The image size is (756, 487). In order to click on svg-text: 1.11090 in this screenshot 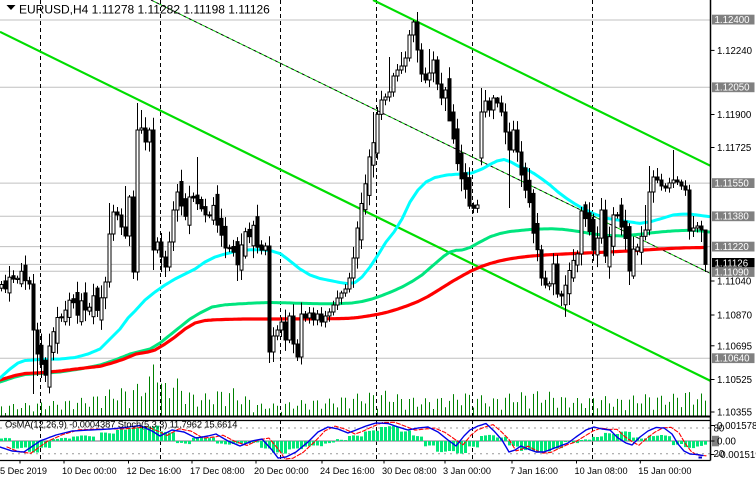, I will do `click(732, 272)`.